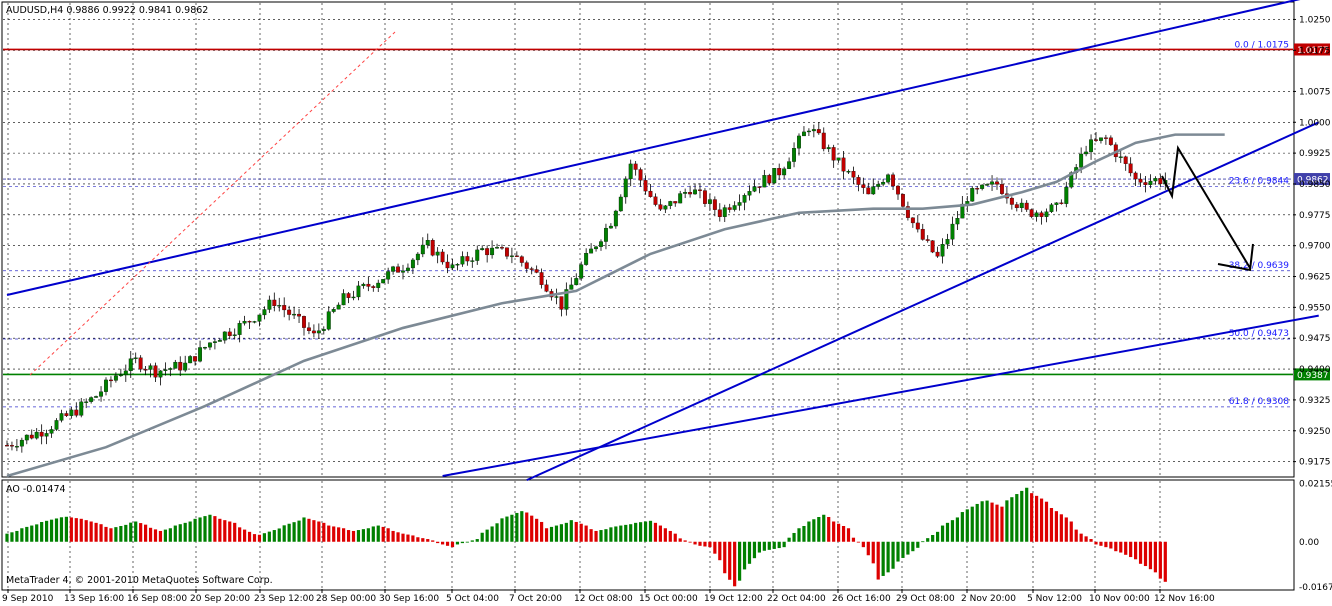 The height and width of the screenshot is (606, 1332). Describe the element at coordinates (284, 599) in the screenshot. I see `time-tick-label: 23 Sep 12:00` at that location.